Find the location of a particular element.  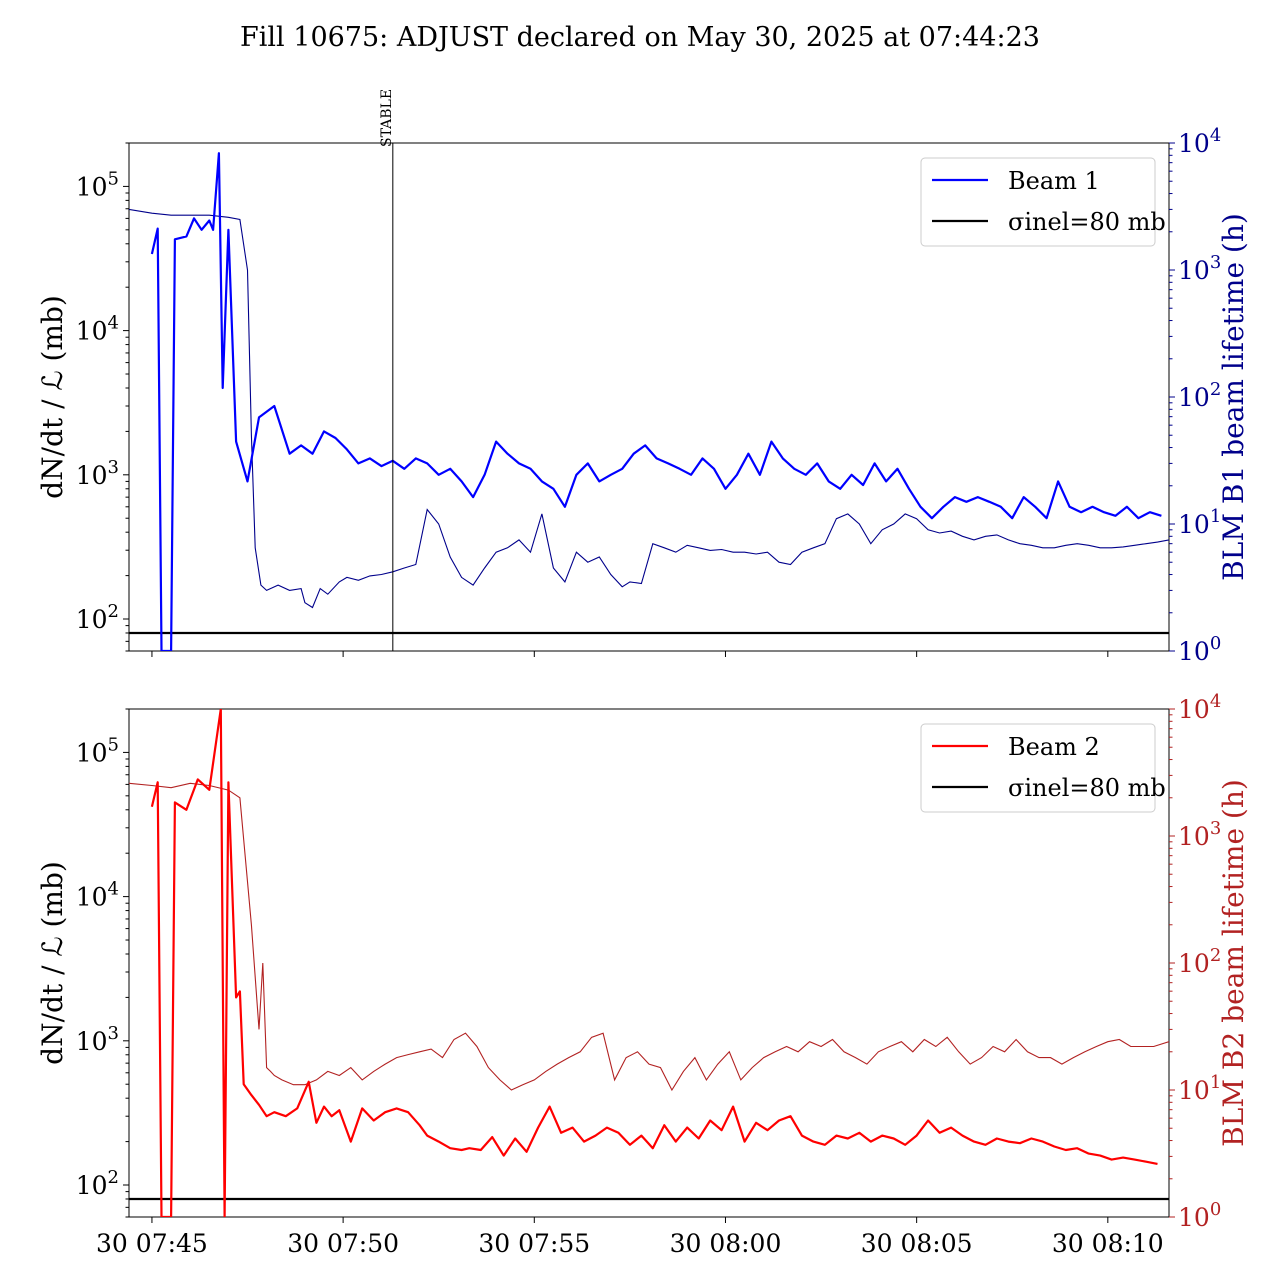

legend-label-beam: Beam 1 is located at coordinates (1054, 181).